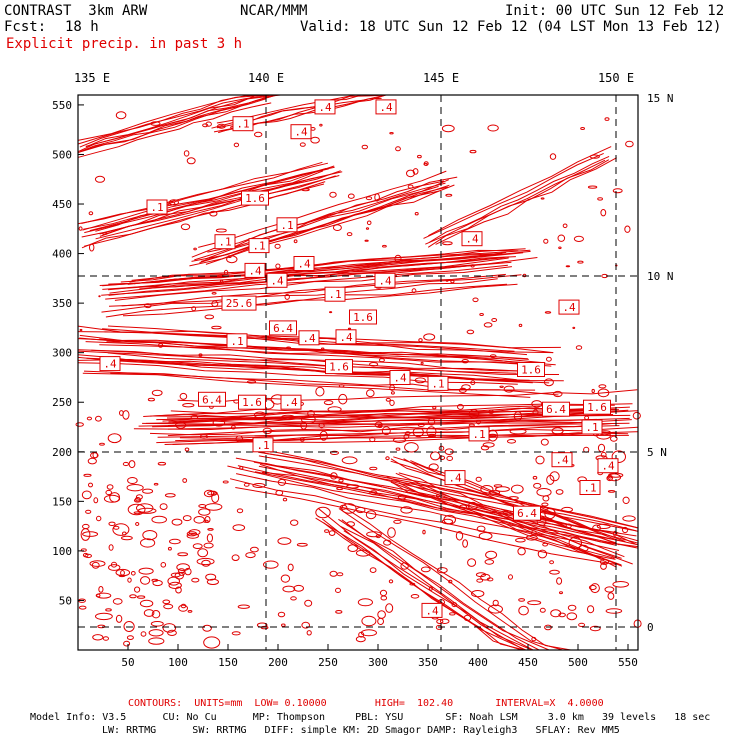 This screenshot has width=740, height=740. What do you see at coordinates (82, 27) in the screenshot?
I see `forecast-hour: 18 h` at bounding box center [82, 27].